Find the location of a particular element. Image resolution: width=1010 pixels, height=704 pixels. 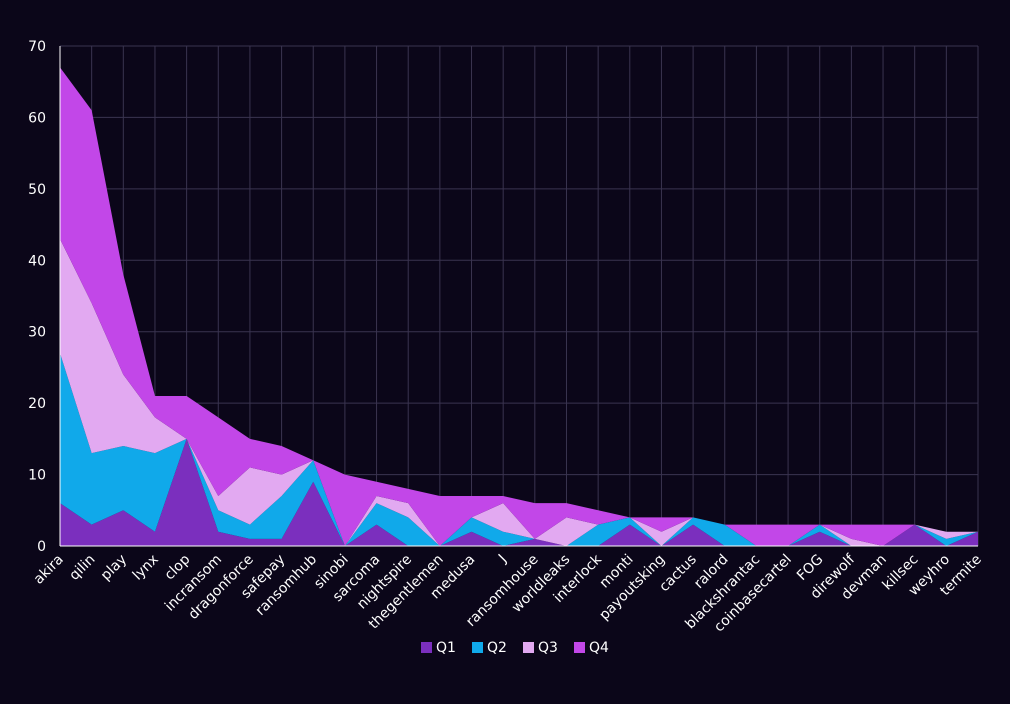

legend: Q1 Q2 Q3 Q4 is located at coordinates (515, 648).